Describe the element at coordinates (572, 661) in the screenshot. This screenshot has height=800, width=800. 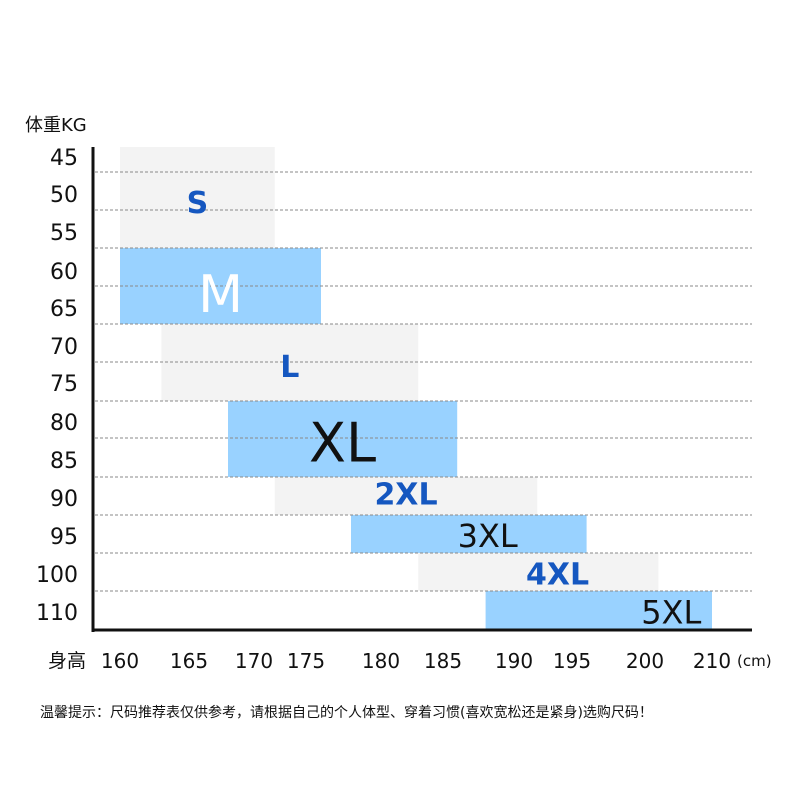
I see `x-tick-label: 195` at that location.